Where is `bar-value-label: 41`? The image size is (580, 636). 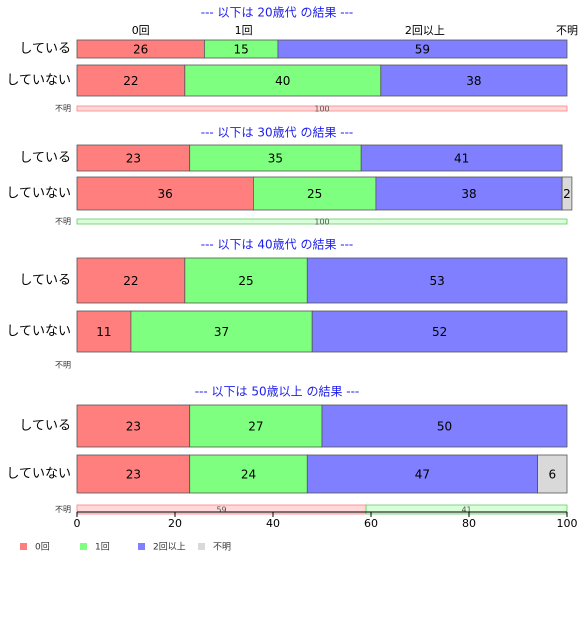
bar-value-label: 41 is located at coordinates (461, 159).